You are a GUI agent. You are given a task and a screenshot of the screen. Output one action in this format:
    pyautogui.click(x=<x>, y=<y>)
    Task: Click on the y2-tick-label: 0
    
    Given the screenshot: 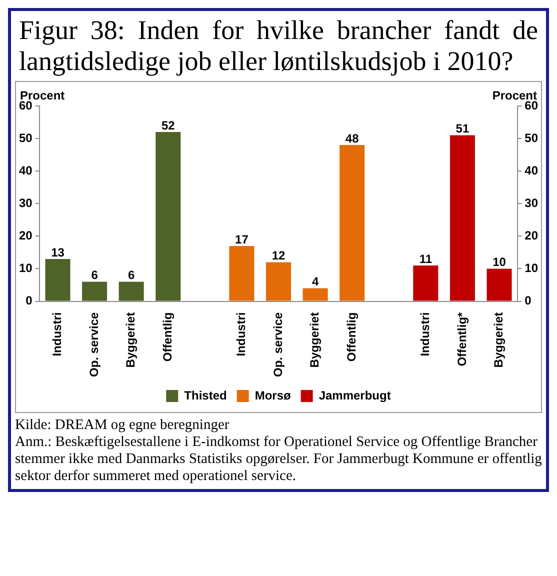 What is the action you would take?
    pyautogui.click(x=528, y=301)
    